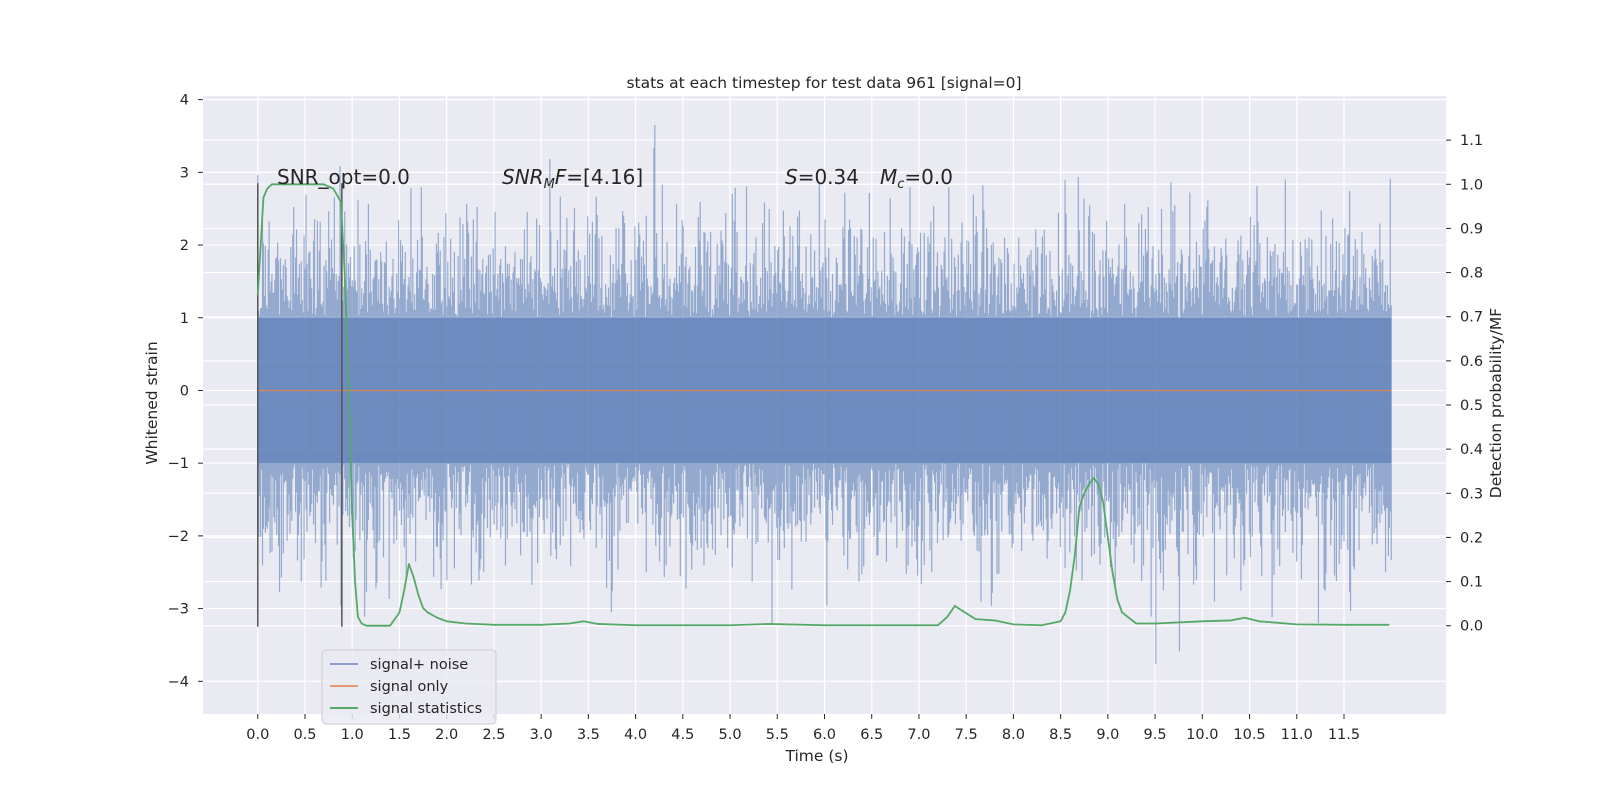 The height and width of the screenshot is (800, 1600). Describe the element at coordinates (1471, 494) in the screenshot. I see `y-right-tick-label: 0.3` at that location.